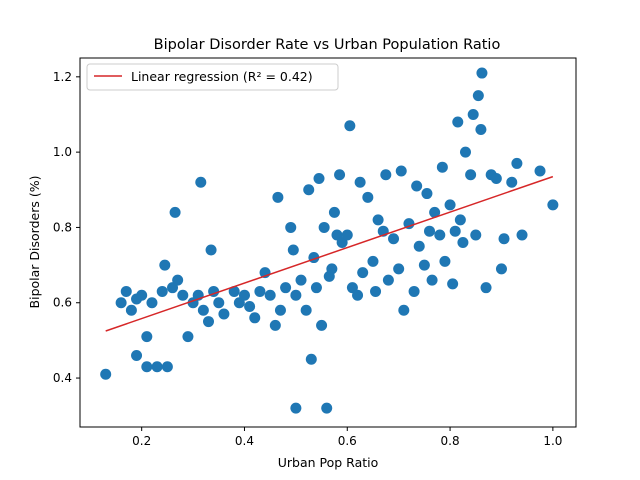 This screenshot has width=640, height=480. What do you see at coordinates (62, 378) in the screenshot?
I see `y-tick-label: 0.4` at bounding box center [62, 378].